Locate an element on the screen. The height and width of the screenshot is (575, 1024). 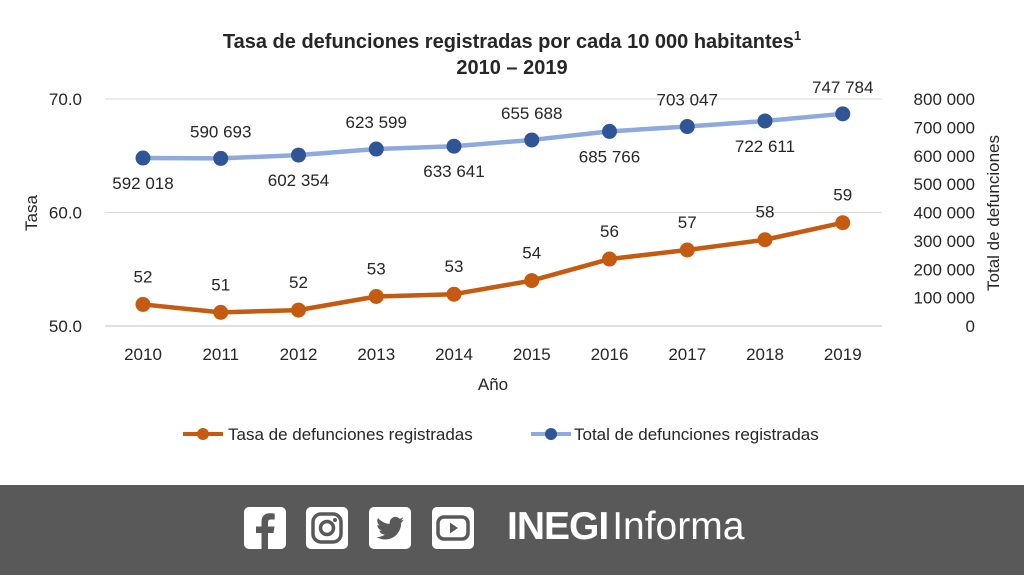
data-label-tasa: 51 is located at coordinates (220, 284).